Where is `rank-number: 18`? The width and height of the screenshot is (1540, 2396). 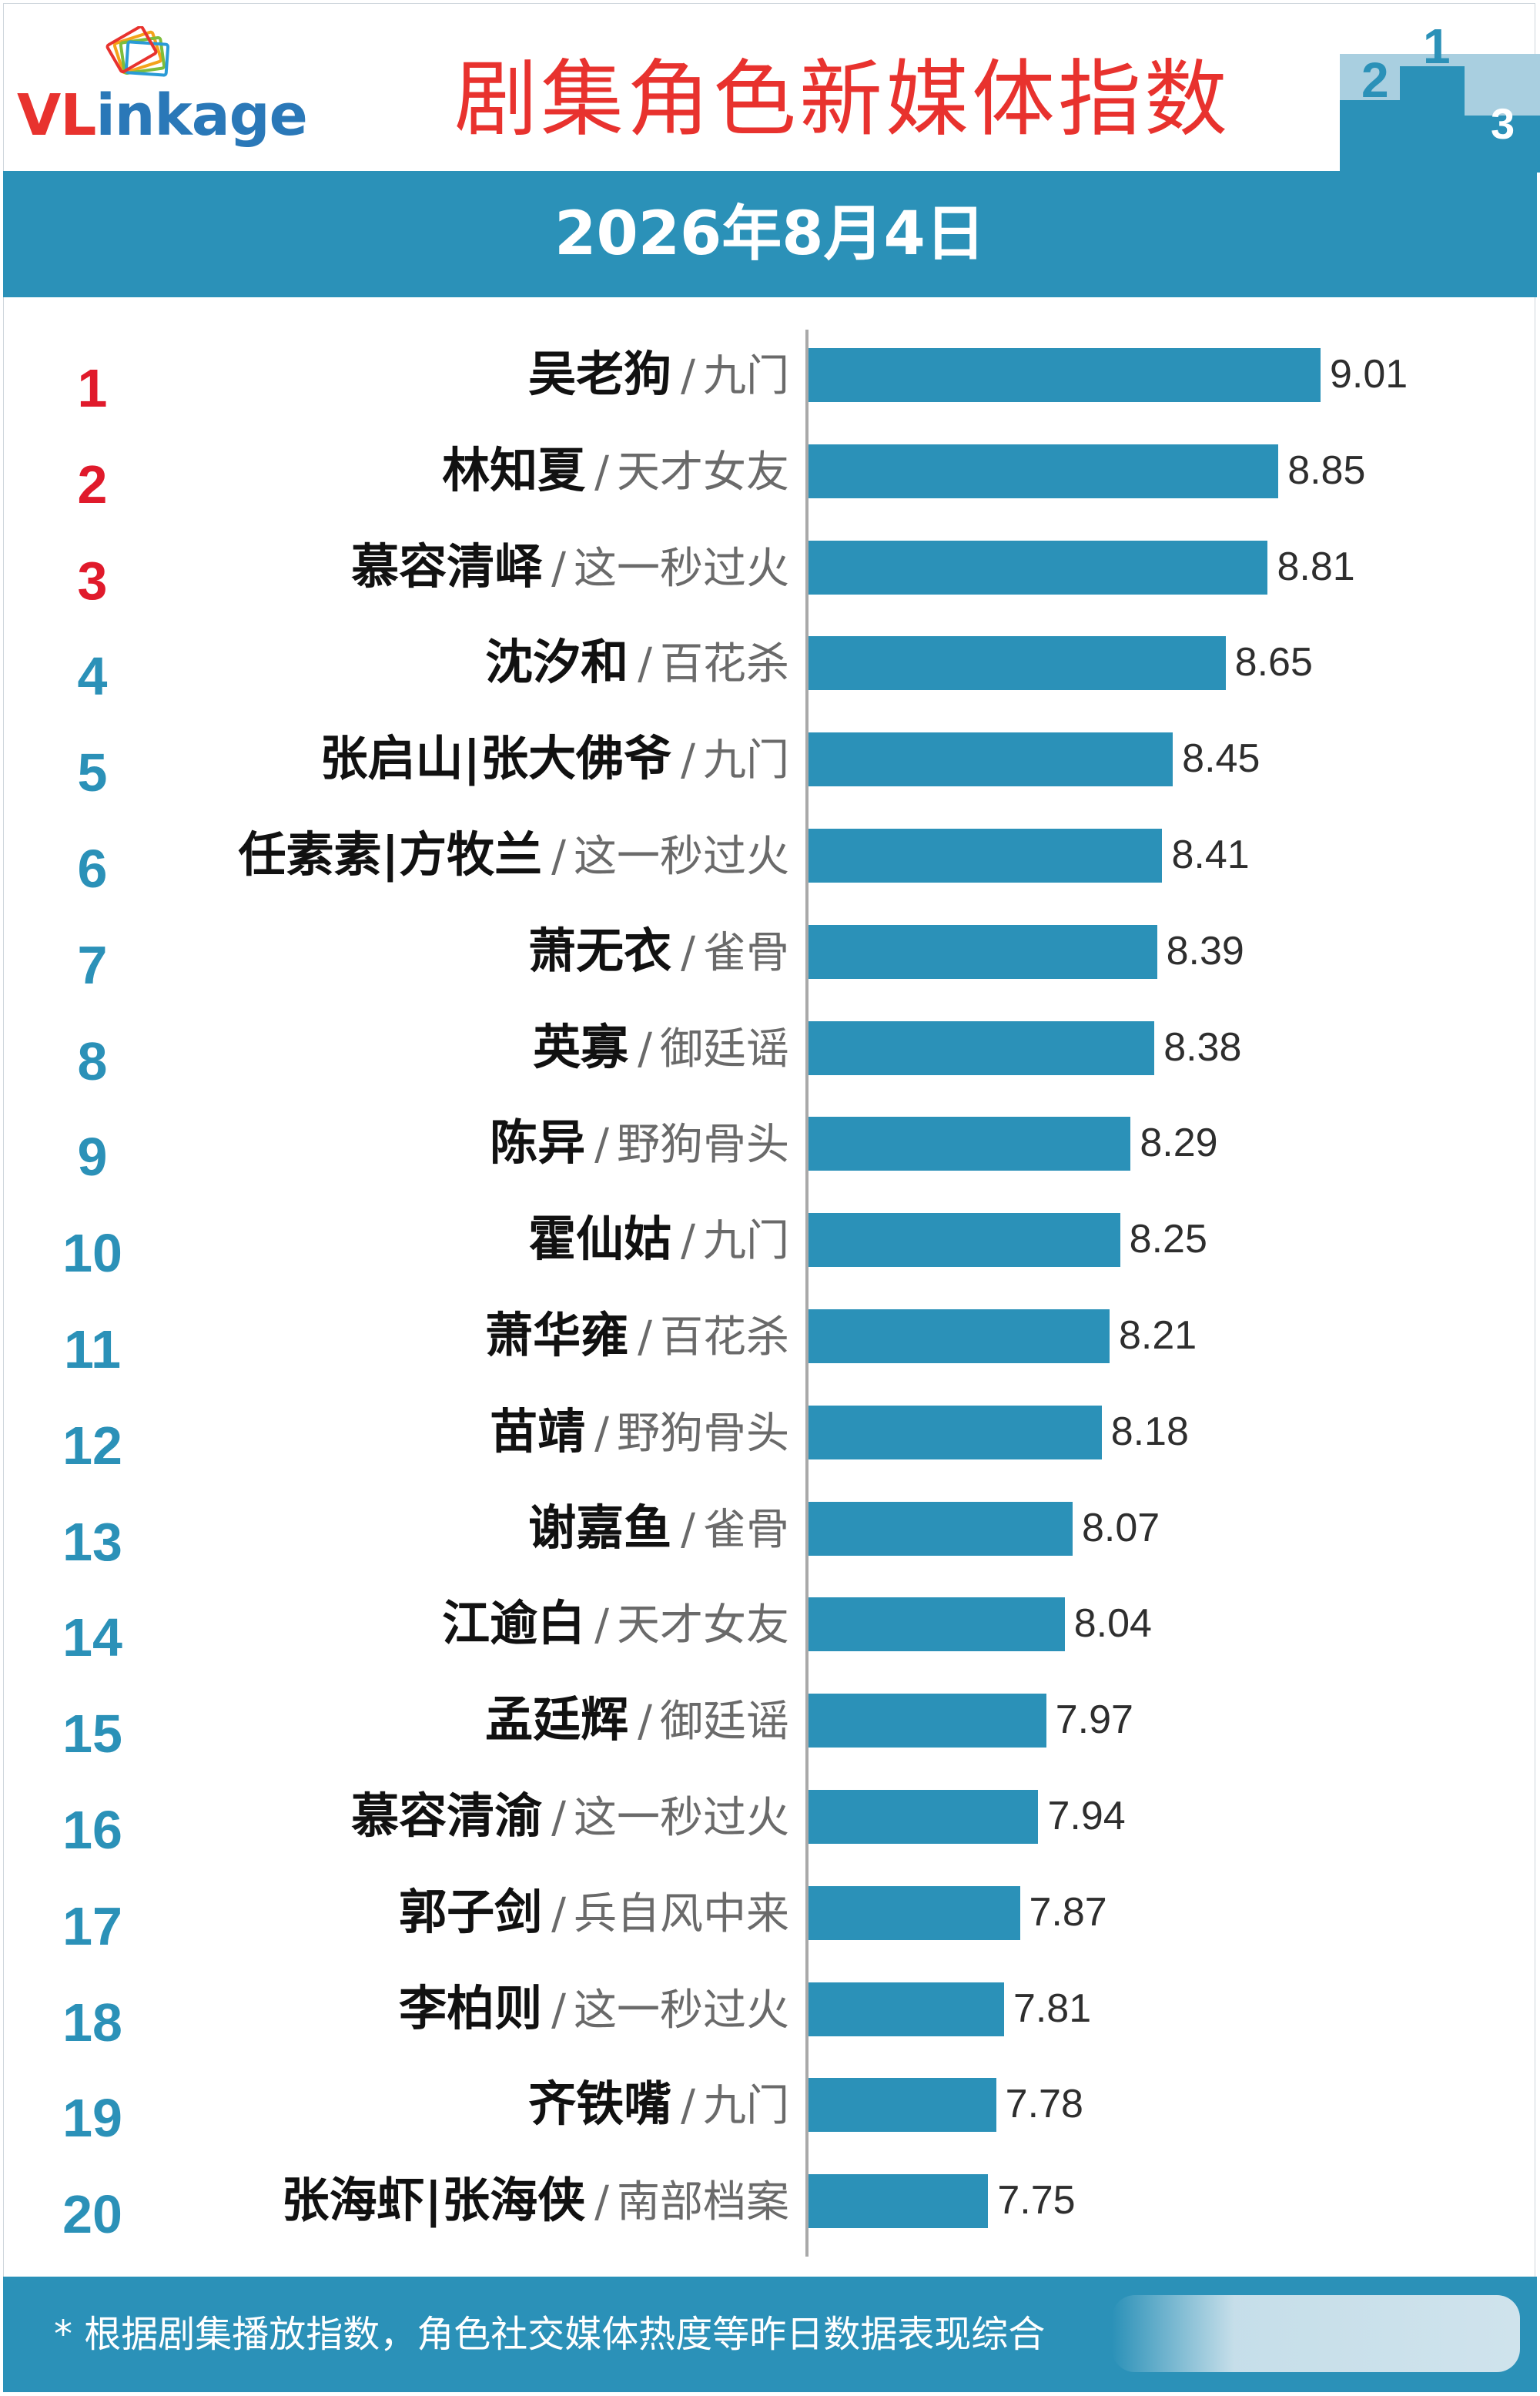
rank-number: 18 is located at coordinates (92, 2022).